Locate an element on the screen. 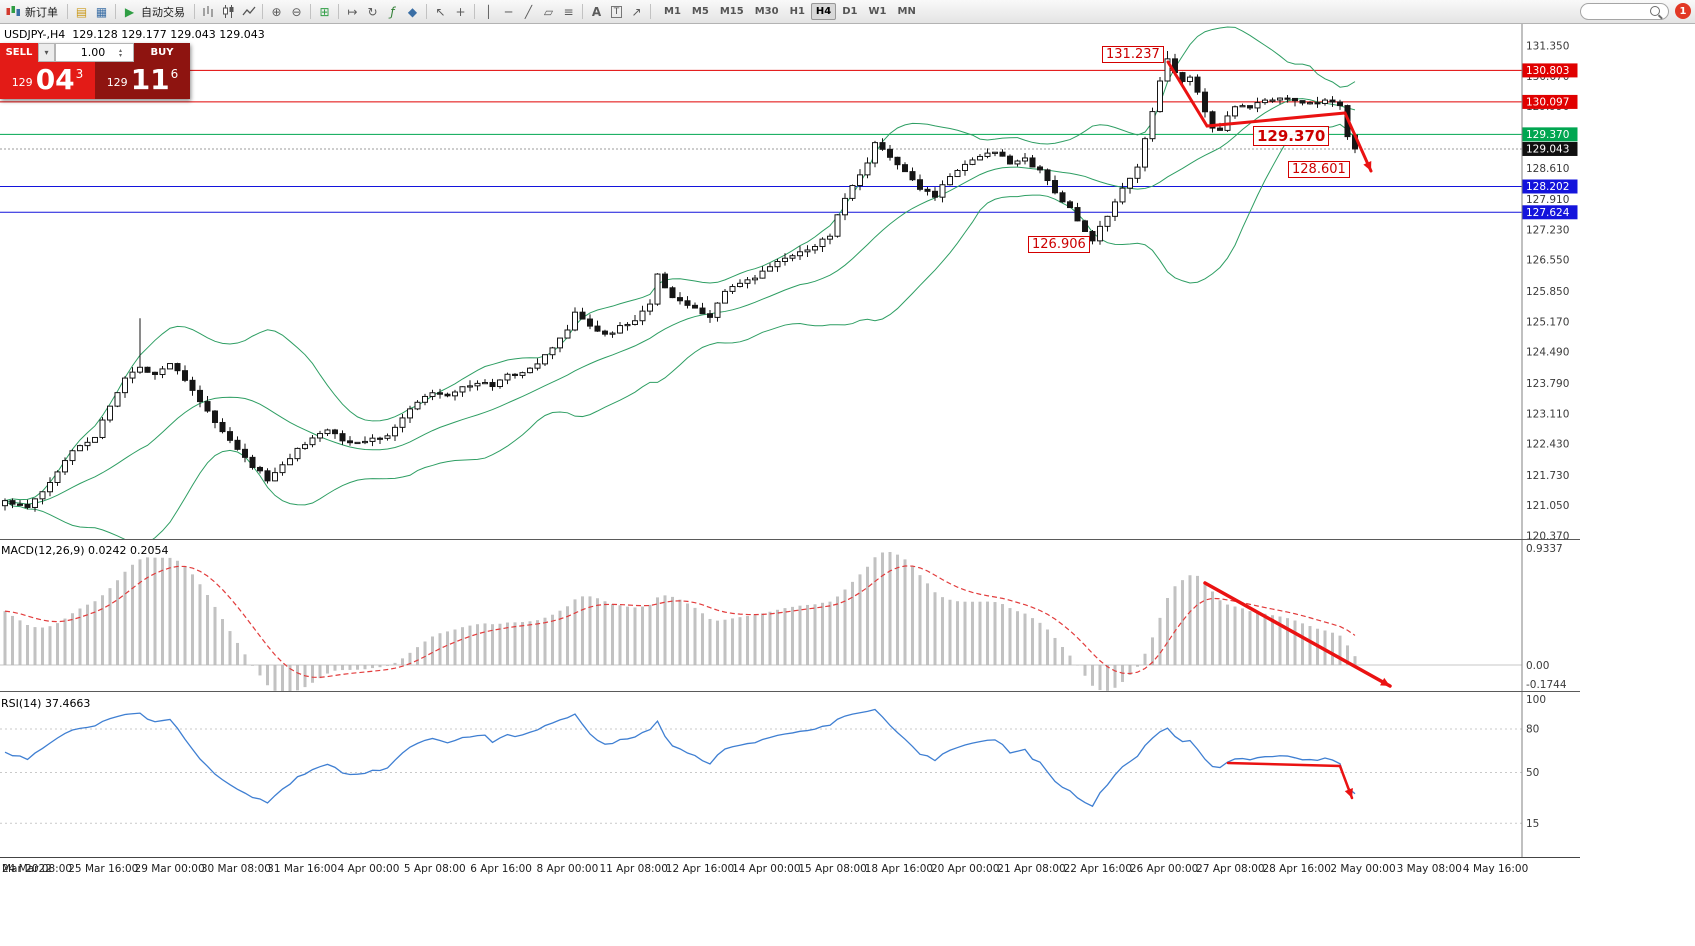 The image size is (1695, 946). svg-text: 123.110 is located at coordinates (1547, 414).